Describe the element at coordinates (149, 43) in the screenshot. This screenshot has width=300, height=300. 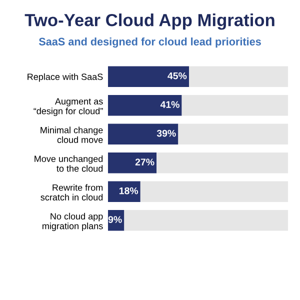
I see `chart-subtitle: SaaS and designed for cloud lead priorities` at that location.